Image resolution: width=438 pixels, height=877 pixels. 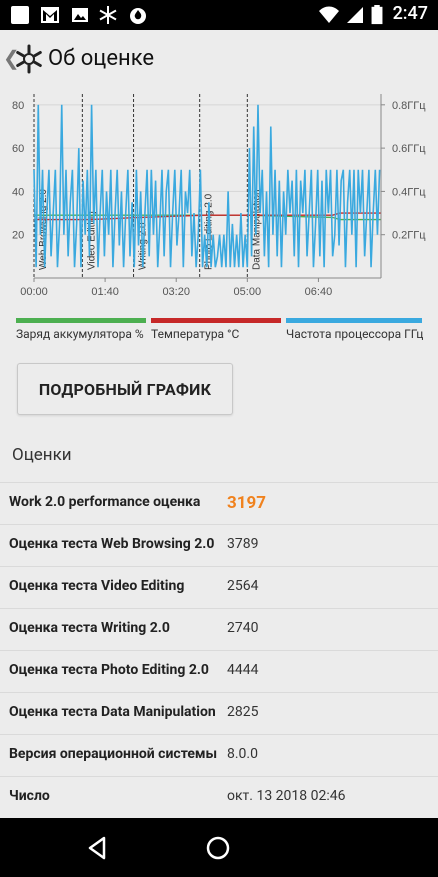 I want to click on page-title: Об оценке, so click(x=101, y=58).